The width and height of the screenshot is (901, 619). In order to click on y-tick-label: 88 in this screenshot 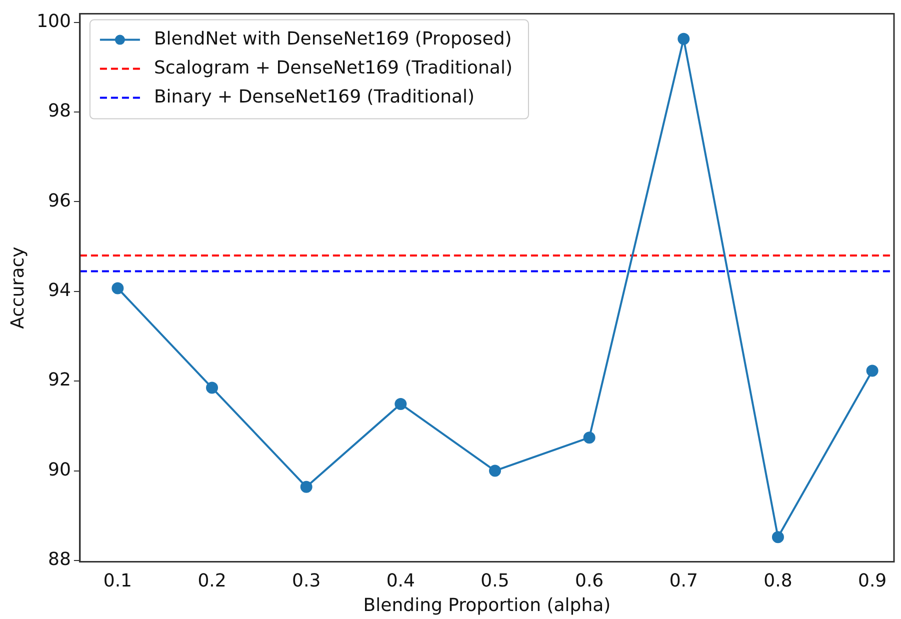, I will do `click(59, 559)`.